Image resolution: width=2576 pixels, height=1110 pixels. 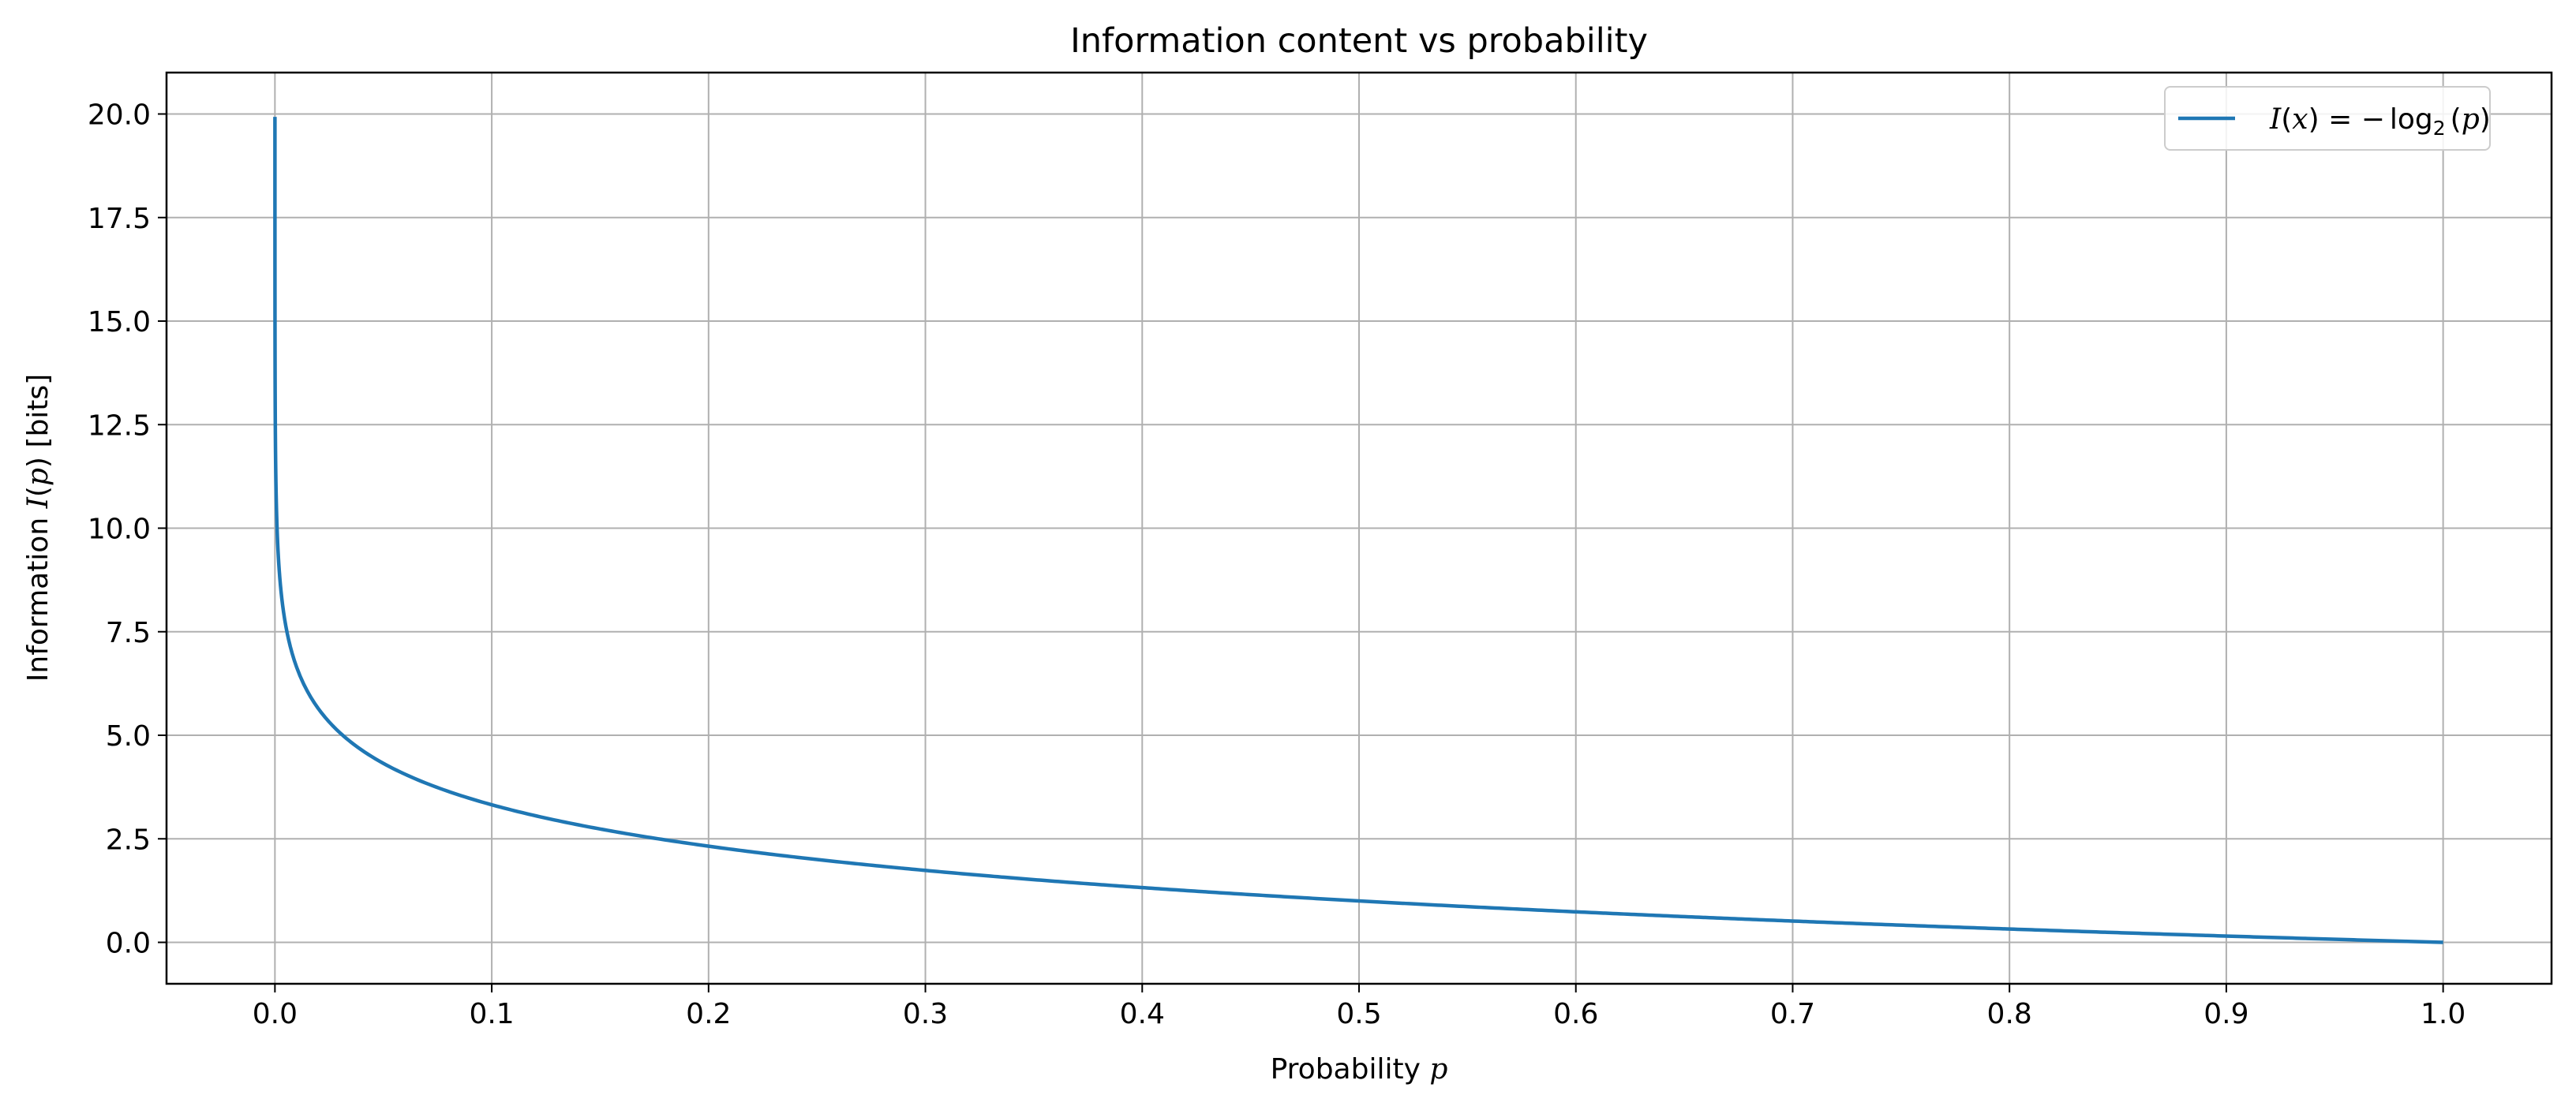 I want to click on legend-lhs-fn: I, so click(x=2275, y=119).